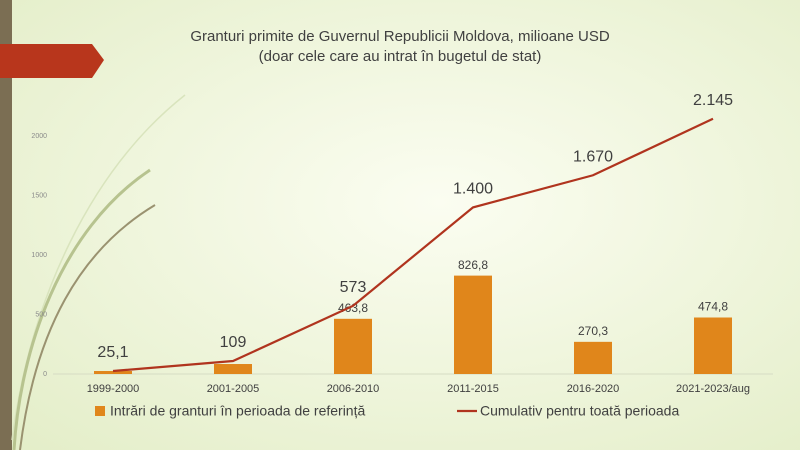 The image size is (800, 450). What do you see at coordinates (233, 389) in the screenshot?
I see `x-tick-label: 2001-2005` at bounding box center [233, 389].